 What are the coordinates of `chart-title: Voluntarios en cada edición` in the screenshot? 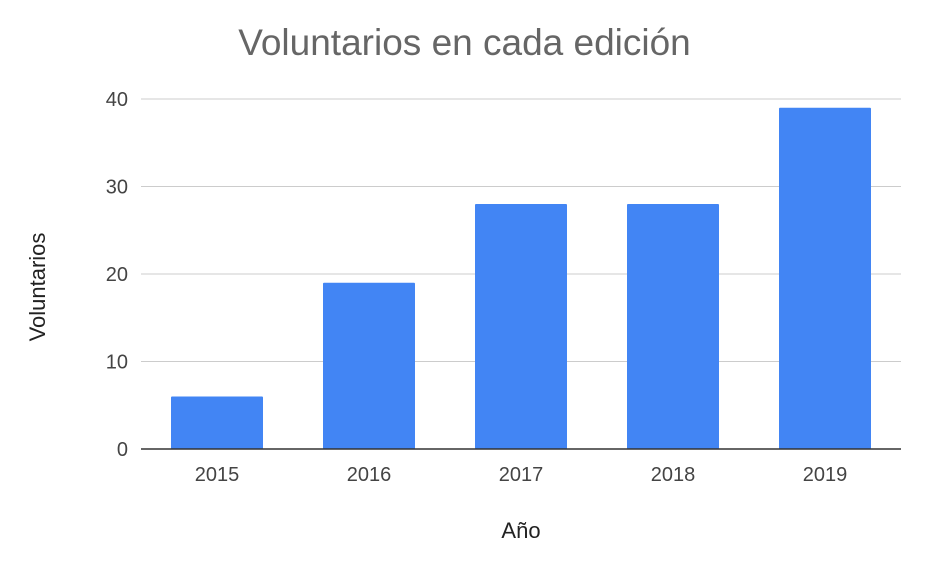 It's located at (464, 42).